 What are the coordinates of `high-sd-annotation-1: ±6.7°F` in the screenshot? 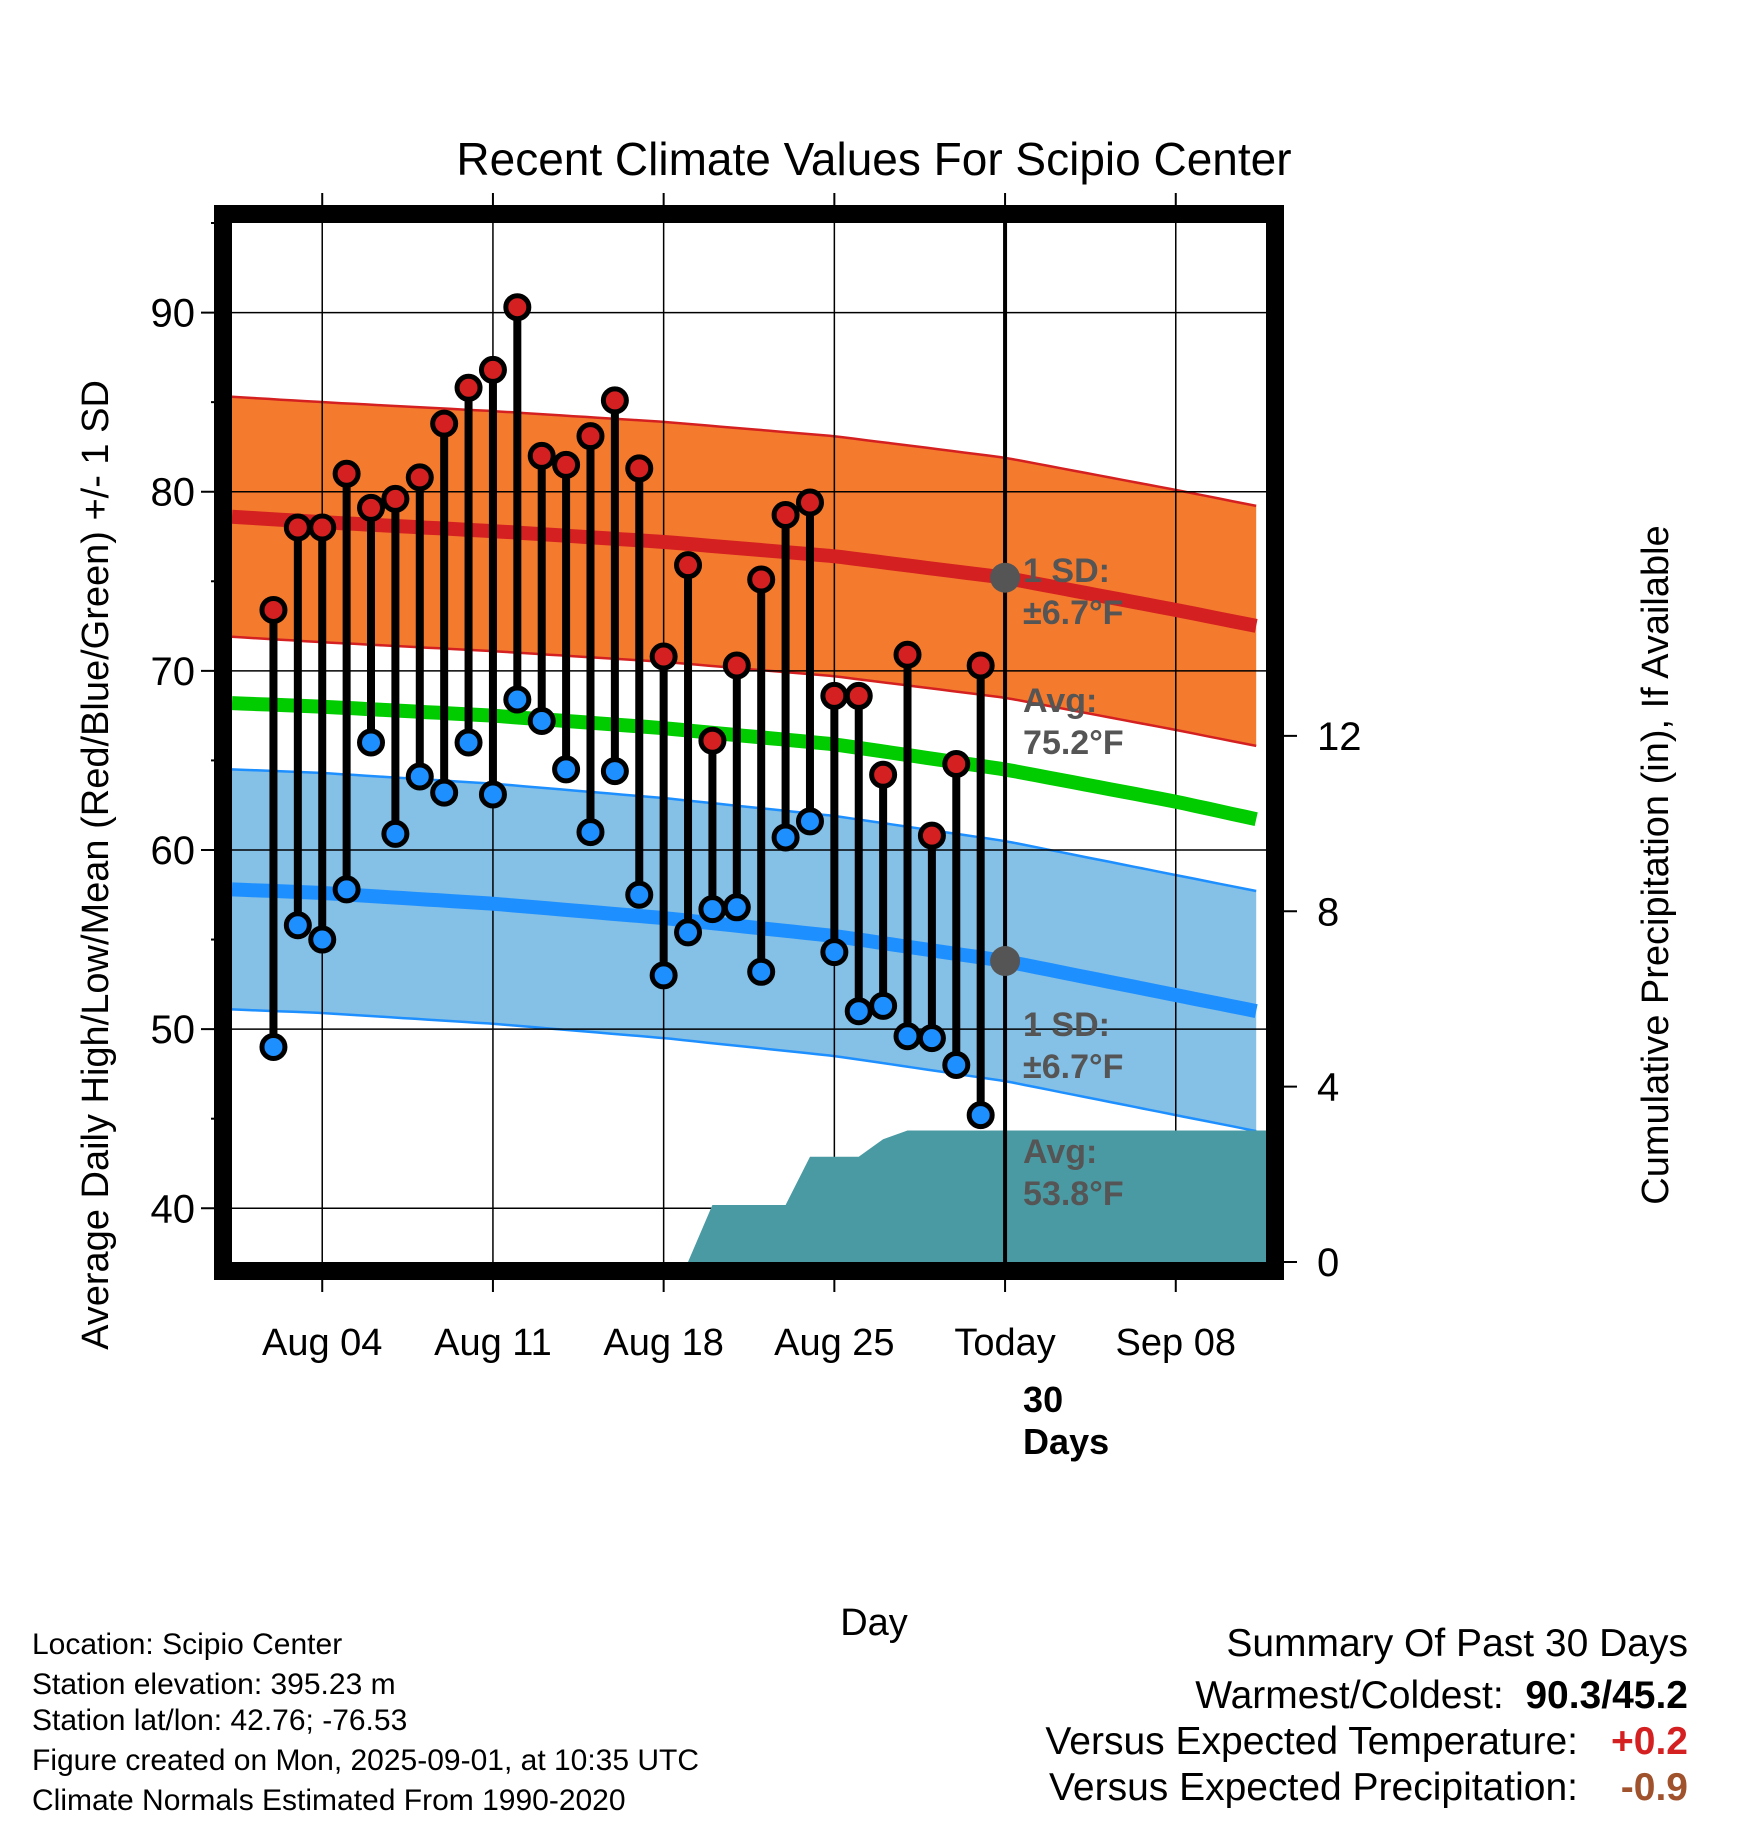 It's located at (1073, 613).